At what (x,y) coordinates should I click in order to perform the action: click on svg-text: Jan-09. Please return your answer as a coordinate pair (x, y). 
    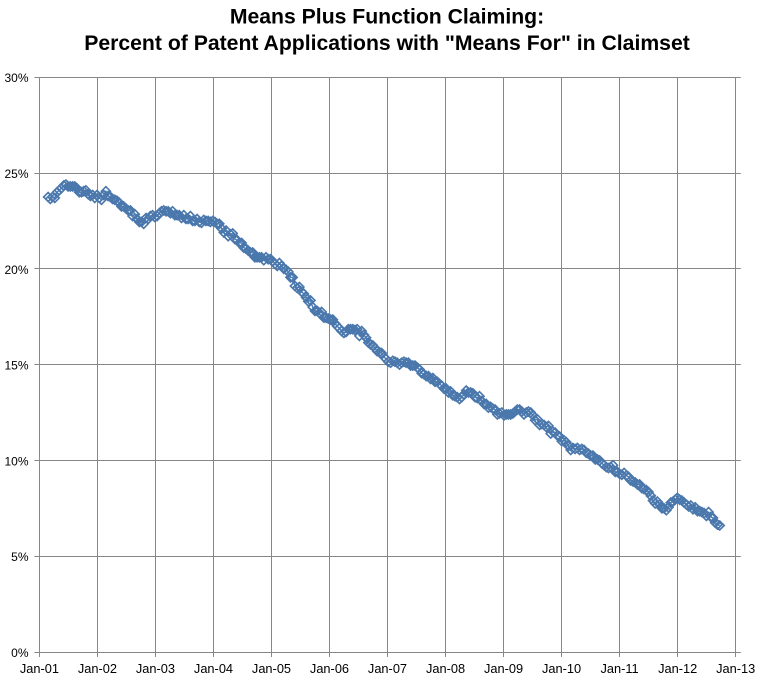
    Looking at the image, I should click on (503, 668).